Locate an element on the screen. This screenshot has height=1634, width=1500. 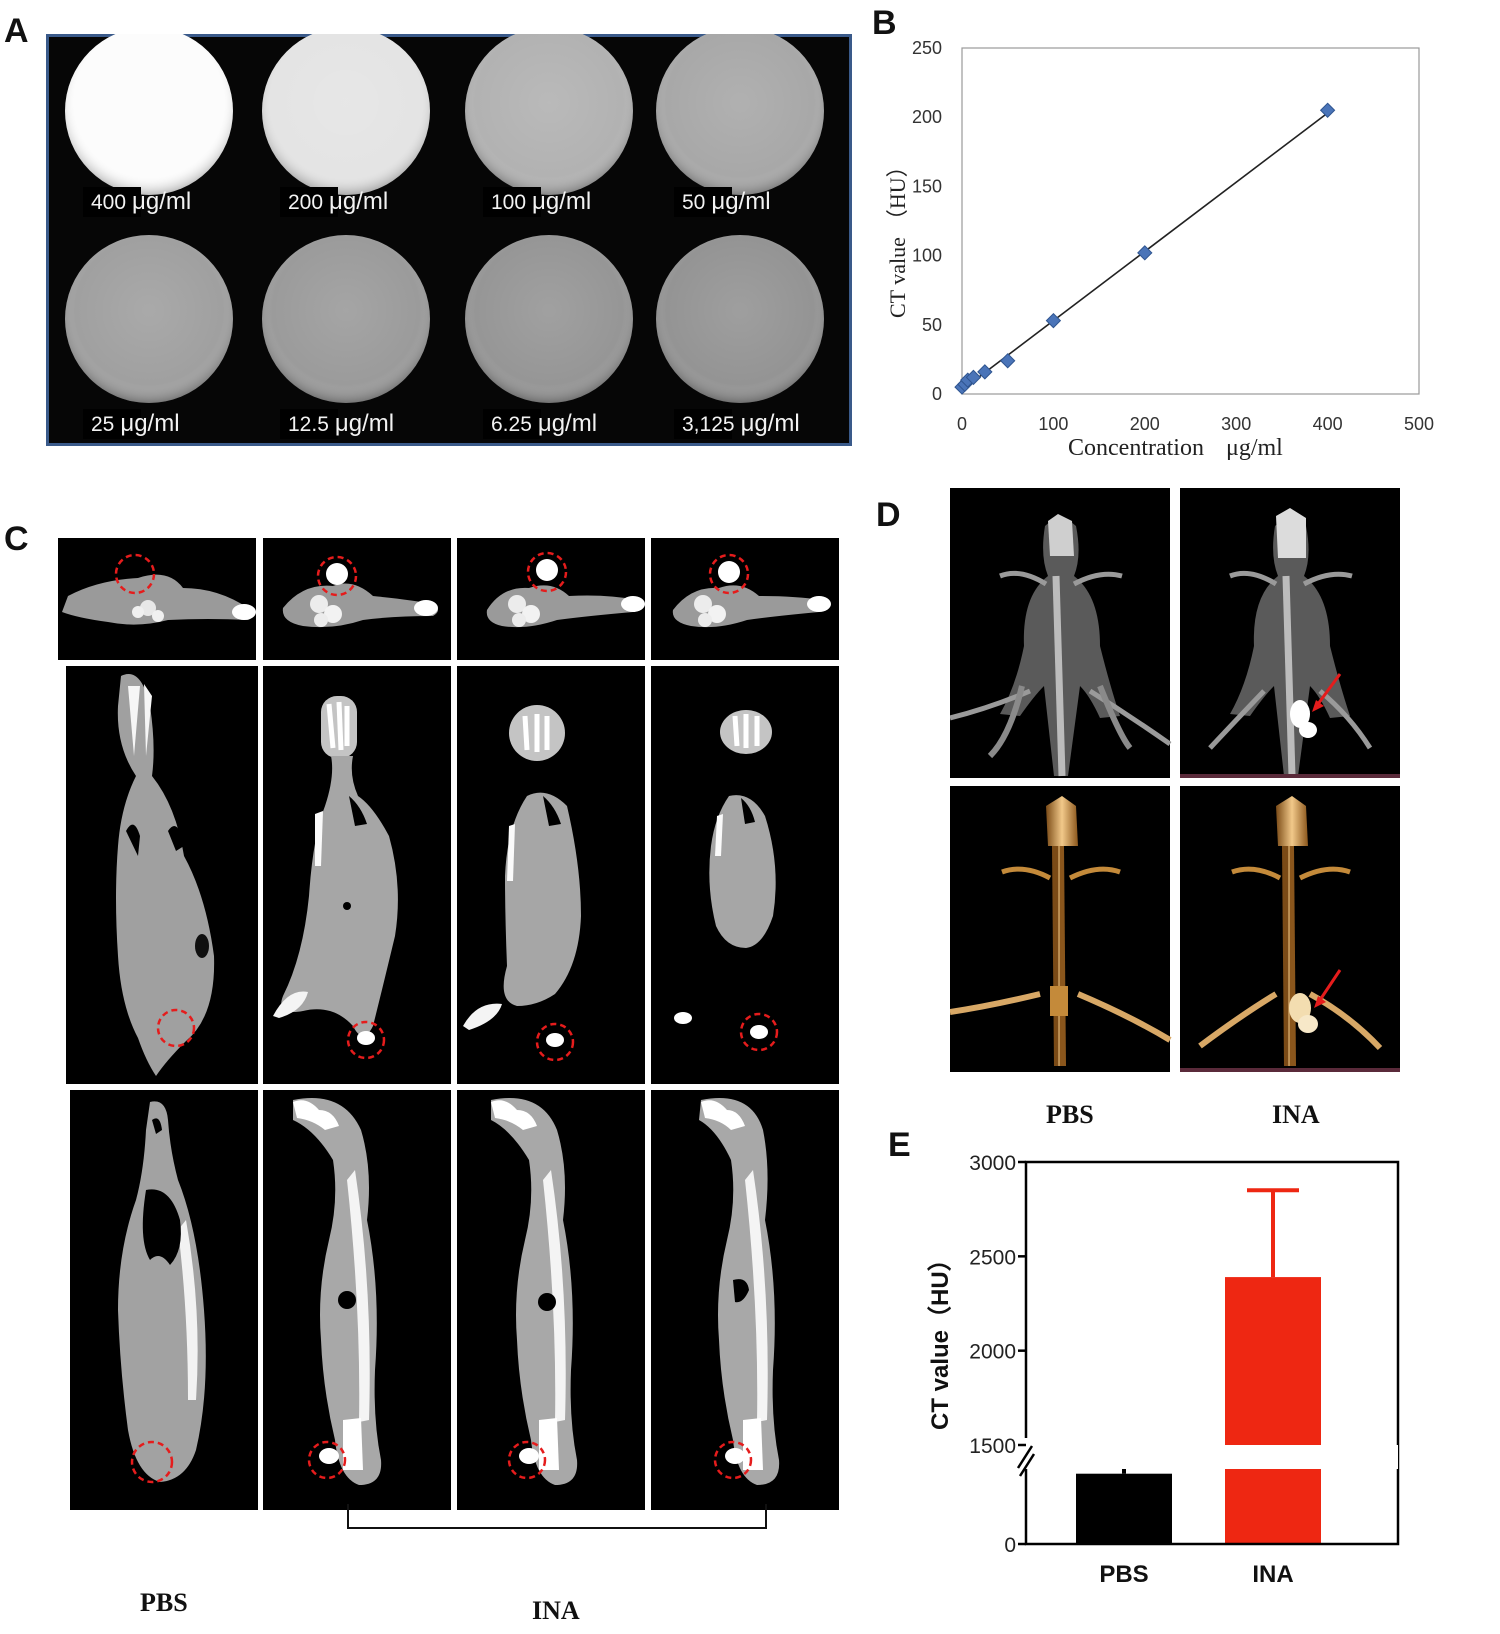
chart-e-ytick-label: 3000 is located at coordinates (992, 1163).